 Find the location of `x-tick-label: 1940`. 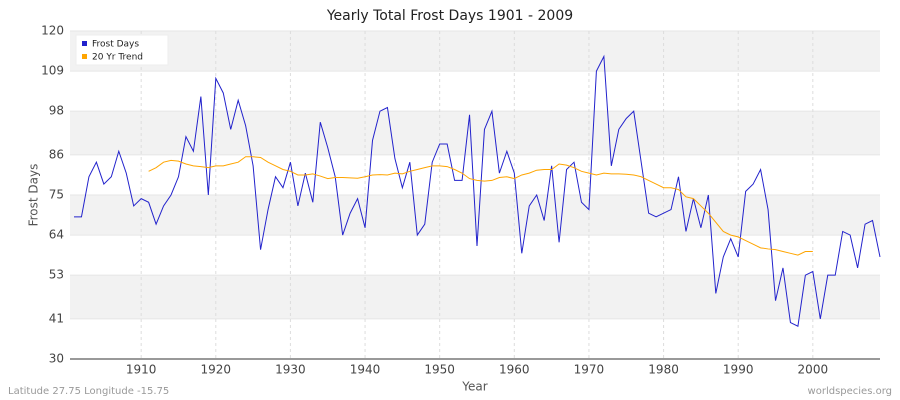

x-tick-label: 1940 is located at coordinates (365, 370).